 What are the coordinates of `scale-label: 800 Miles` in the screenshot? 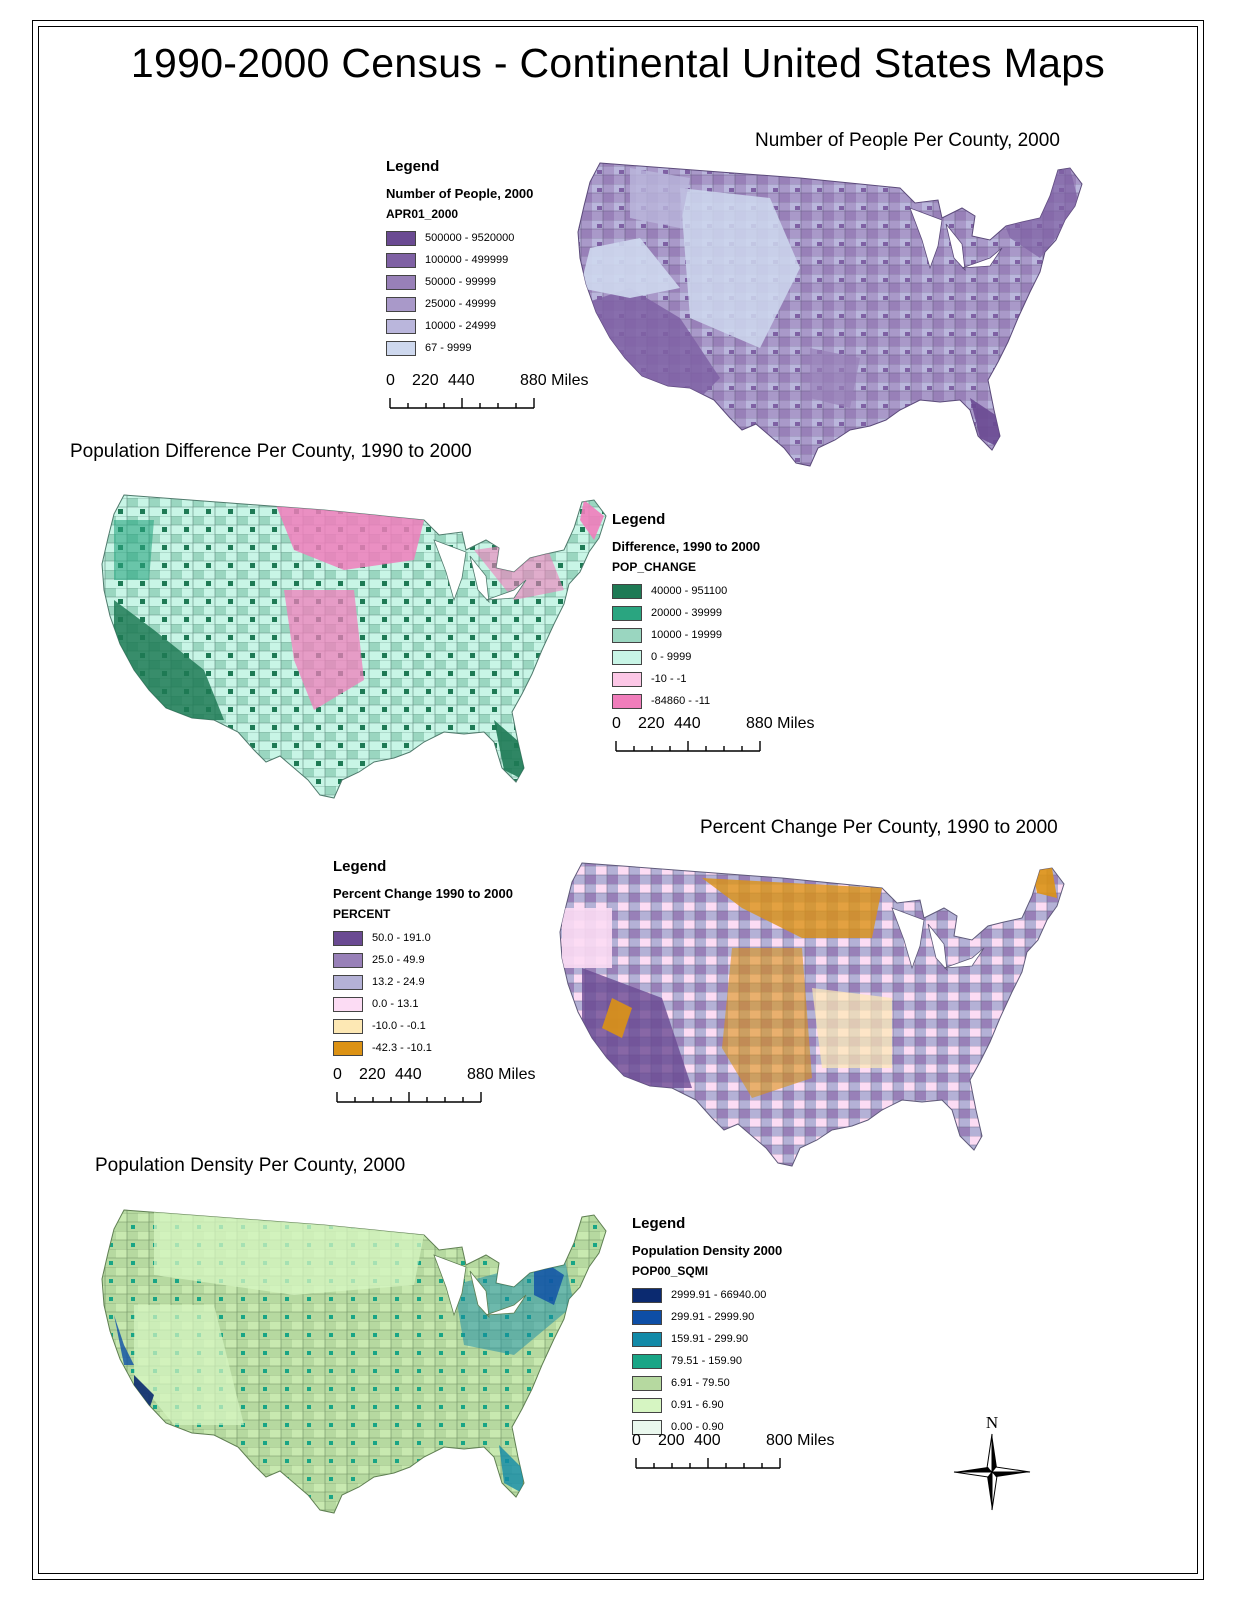 It's located at (800, 1440).